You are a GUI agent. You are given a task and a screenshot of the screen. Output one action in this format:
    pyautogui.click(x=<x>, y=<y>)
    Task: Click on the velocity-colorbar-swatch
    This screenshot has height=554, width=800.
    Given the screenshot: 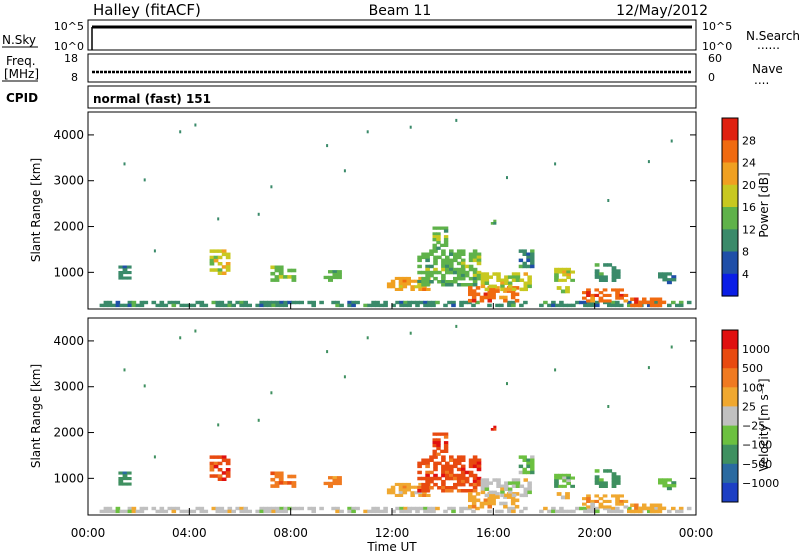 What is the action you would take?
    pyautogui.click(x=730, y=359)
    